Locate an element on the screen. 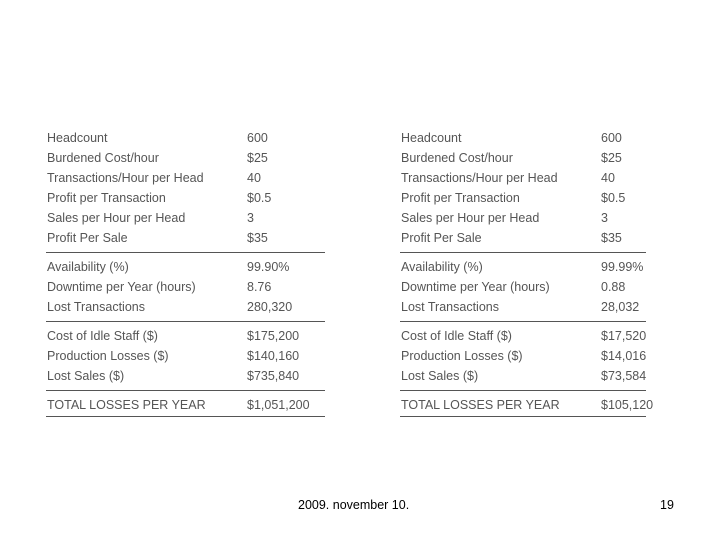 The image size is (720, 540). table-row: Availability (%) 99.90% is located at coordinates (185, 267).